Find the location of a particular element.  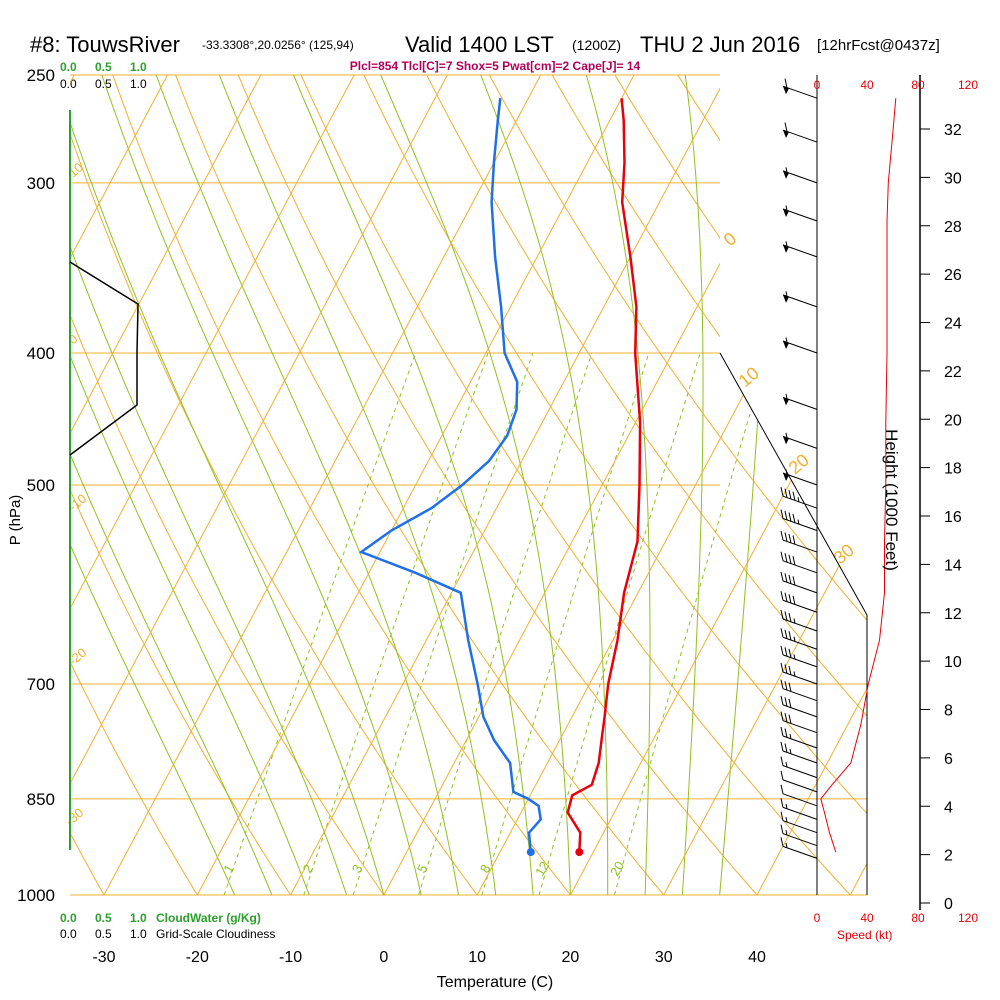

height-tick-label: 12 is located at coordinates (953, 614).